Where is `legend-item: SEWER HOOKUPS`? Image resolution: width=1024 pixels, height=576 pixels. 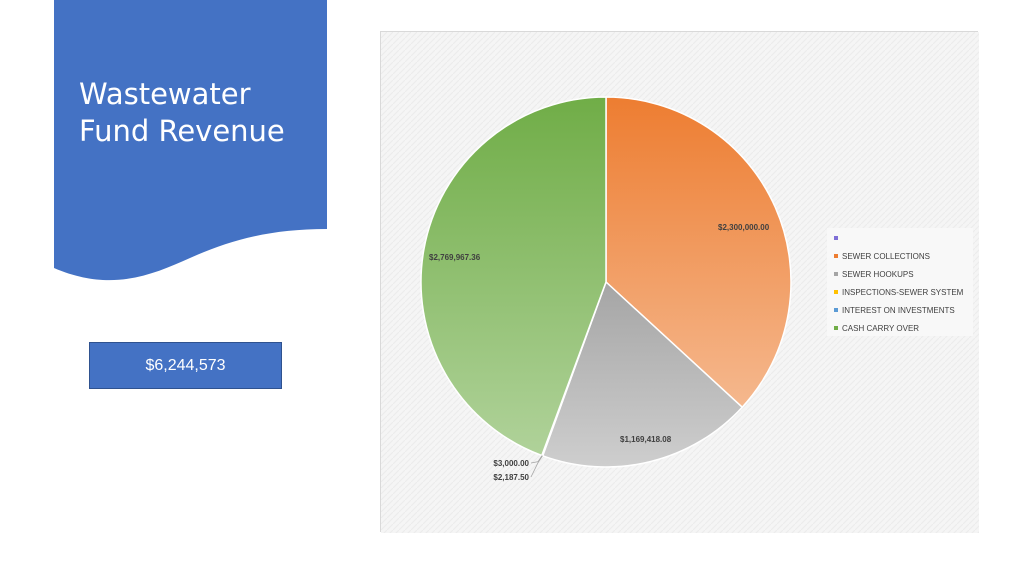
legend-item: SEWER HOOKUPS is located at coordinates (874, 274).